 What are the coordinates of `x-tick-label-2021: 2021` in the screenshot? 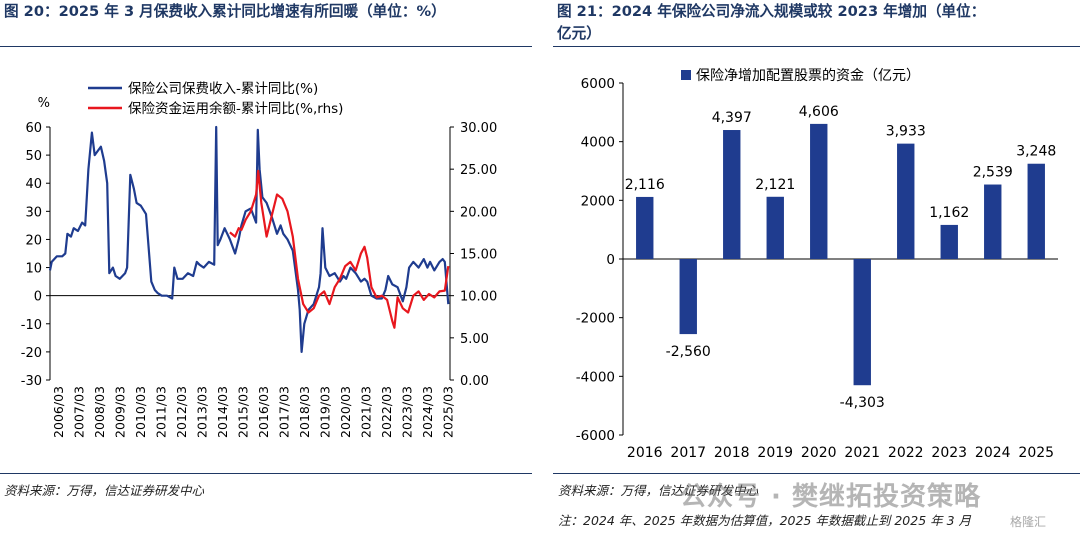 It's located at (862, 453).